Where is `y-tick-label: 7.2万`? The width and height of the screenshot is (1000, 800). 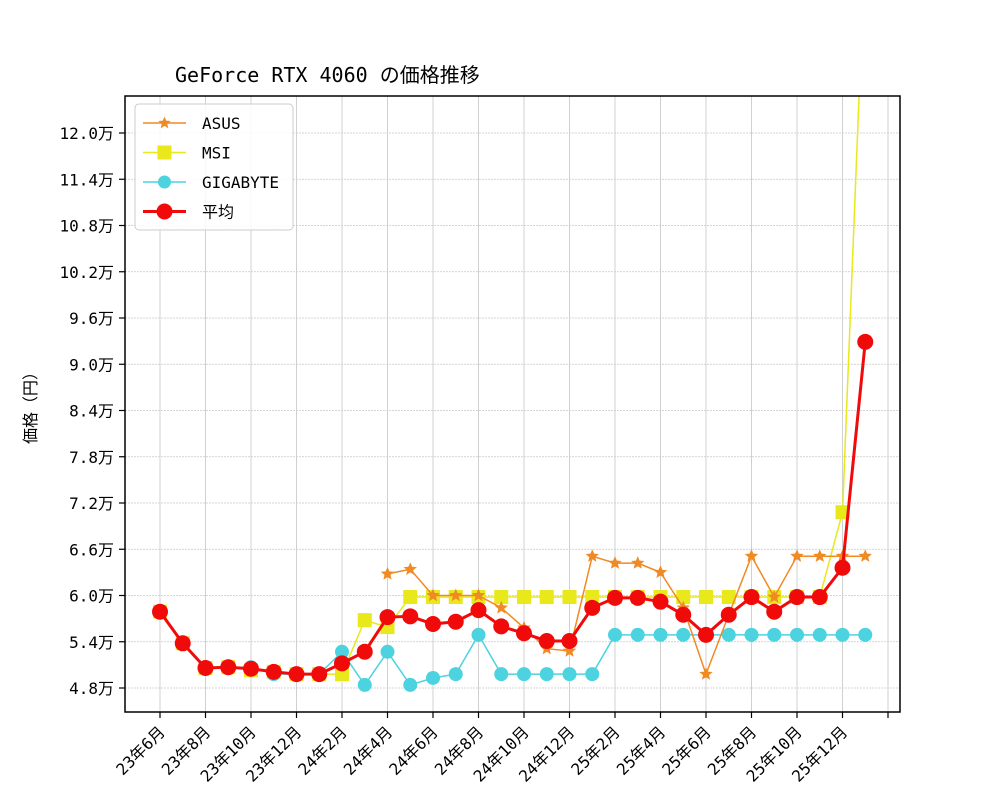 y-tick-label: 7.2万 is located at coordinates (91, 503).